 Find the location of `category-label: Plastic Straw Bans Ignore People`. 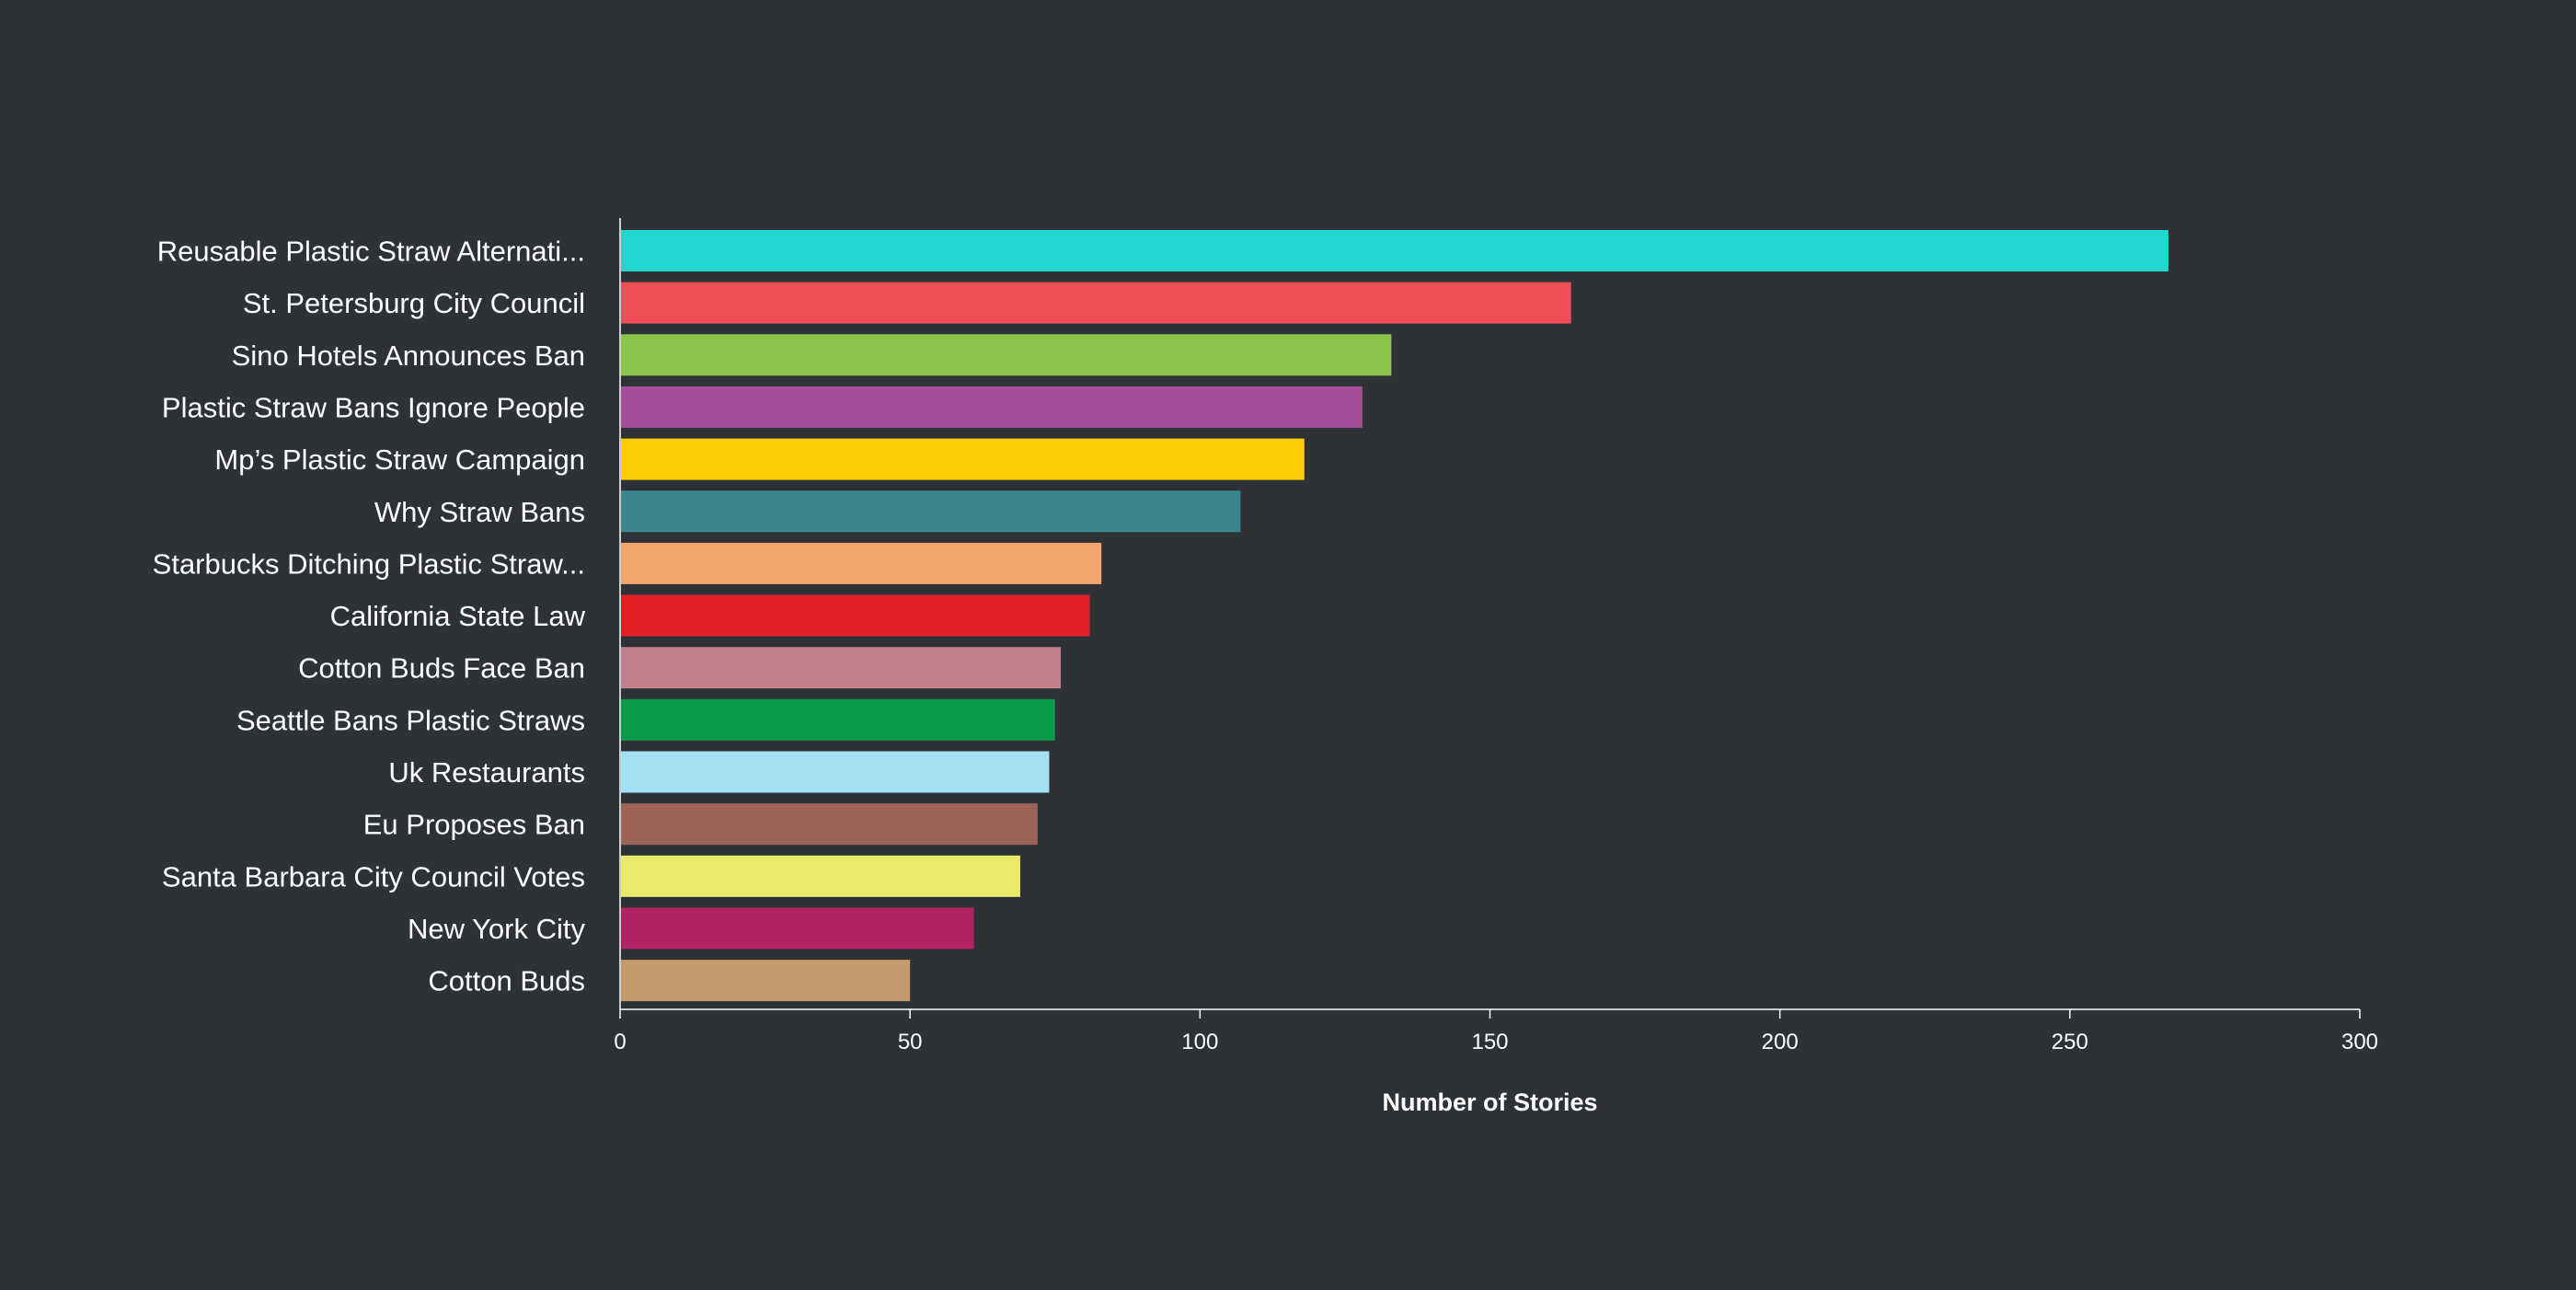

category-label: Plastic Straw Bans Ignore People is located at coordinates (373, 407).